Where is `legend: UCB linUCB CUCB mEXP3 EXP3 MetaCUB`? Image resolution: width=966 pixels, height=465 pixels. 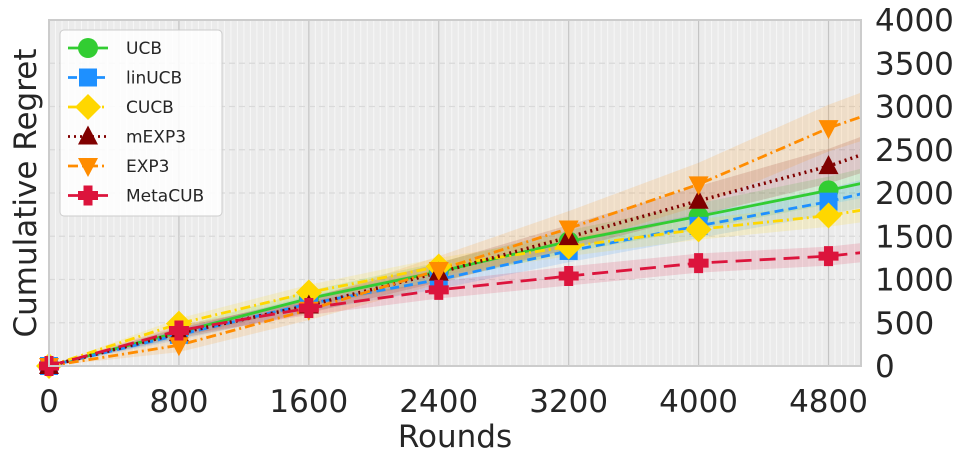 legend: UCB linUCB CUCB mEXP3 EXP3 MetaCUB is located at coordinates (141, 123).